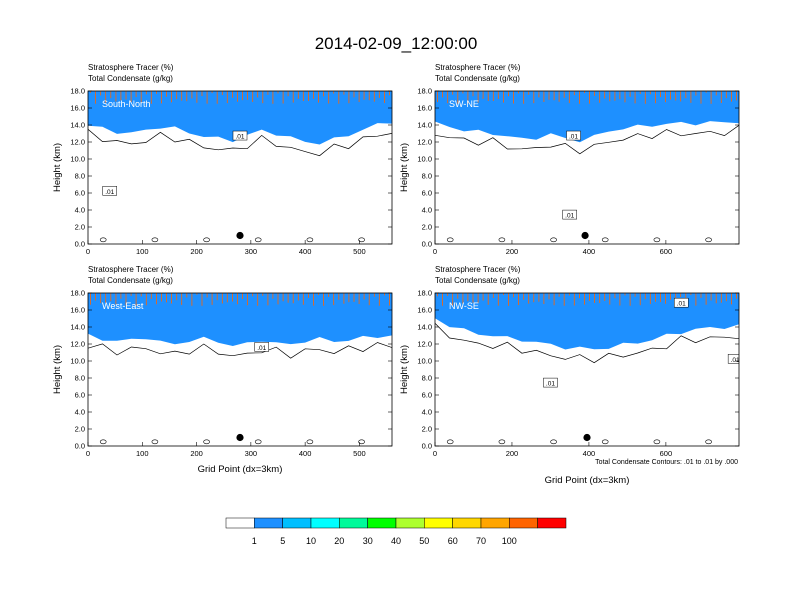  I want to click on x-tick-label: 600, so click(666, 251).